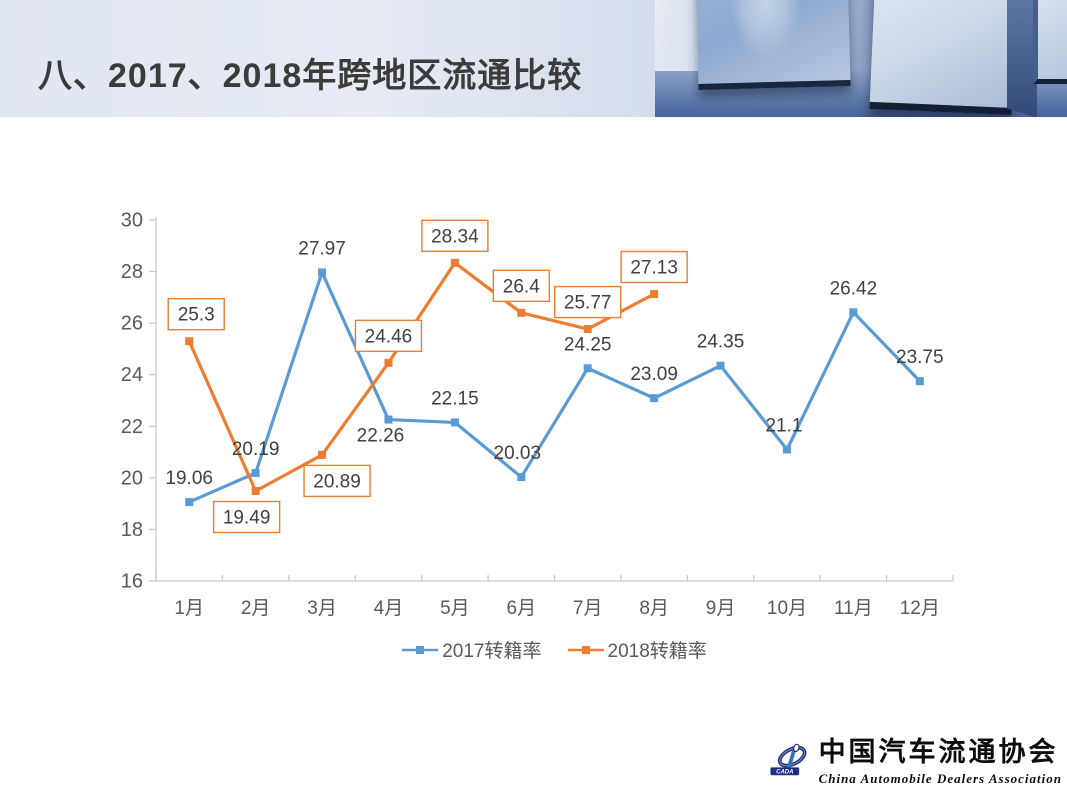 This screenshot has width=1067, height=799. I want to click on series-line, so click(421, 377).